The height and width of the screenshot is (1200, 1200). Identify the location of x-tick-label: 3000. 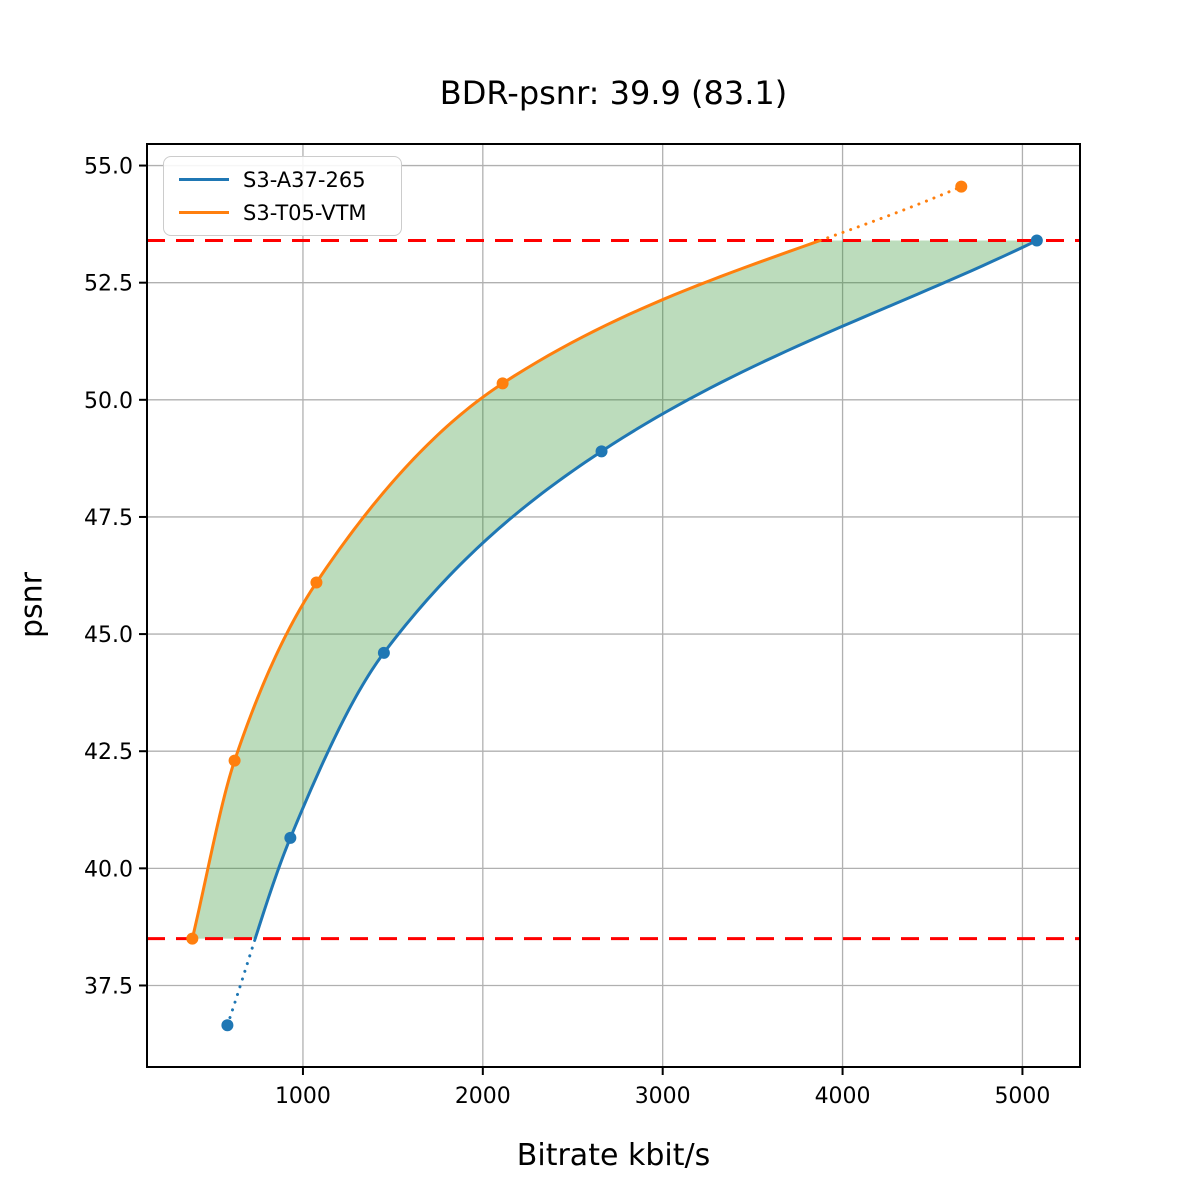
(663, 1096).